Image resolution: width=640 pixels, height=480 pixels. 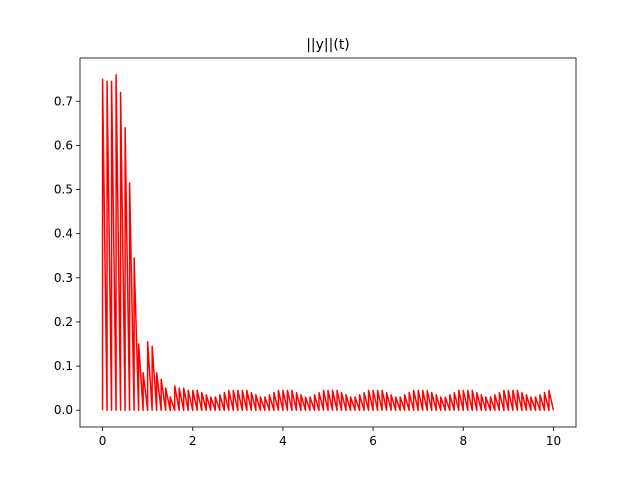 I want to click on y-tick-label: 0.7, so click(x=63, y=101).